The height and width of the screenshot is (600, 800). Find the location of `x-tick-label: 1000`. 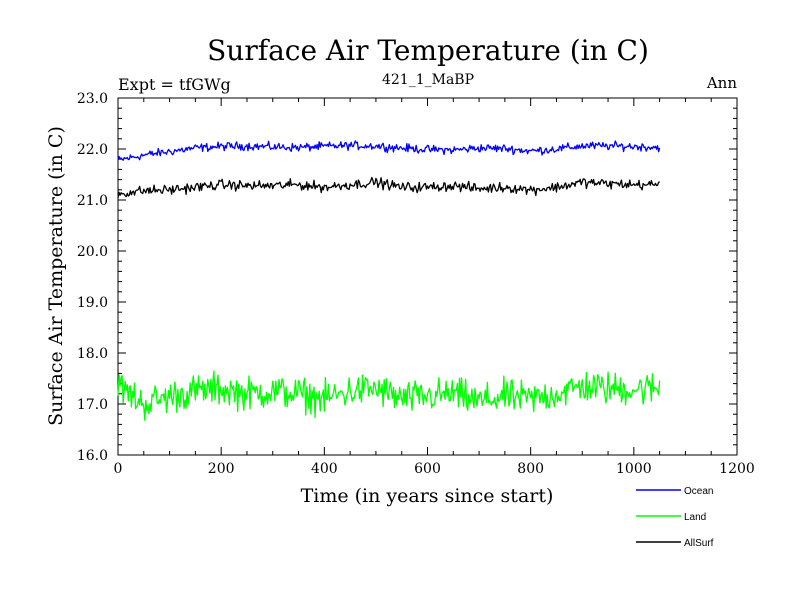

x-tick-label: 1000 is located at coordinates (634, 469).